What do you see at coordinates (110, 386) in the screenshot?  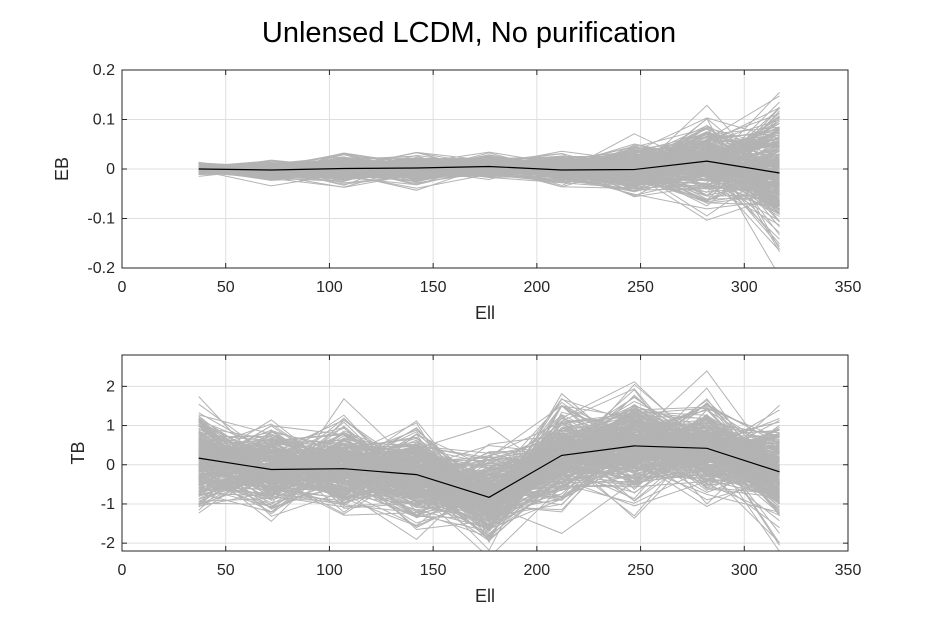 I see `y-tick-label: 2` at bounding box center [110, 386].